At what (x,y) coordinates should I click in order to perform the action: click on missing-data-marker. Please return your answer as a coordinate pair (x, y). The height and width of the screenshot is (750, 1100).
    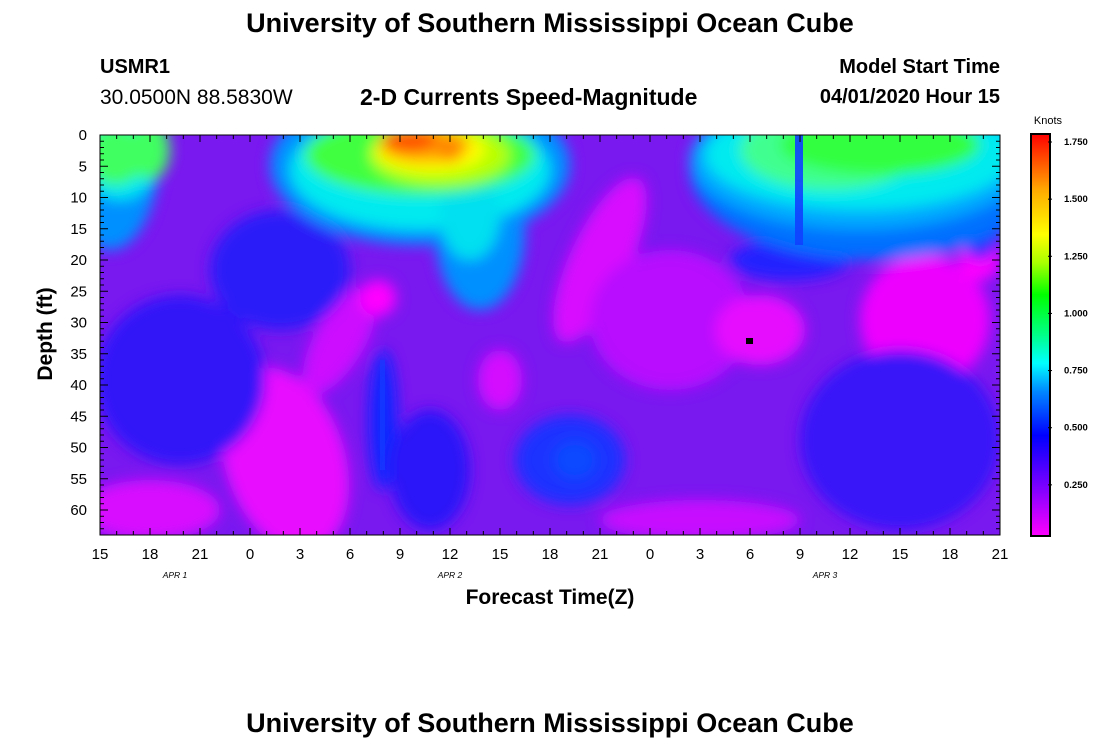
    Looking at the image, I should click on (749, 341).